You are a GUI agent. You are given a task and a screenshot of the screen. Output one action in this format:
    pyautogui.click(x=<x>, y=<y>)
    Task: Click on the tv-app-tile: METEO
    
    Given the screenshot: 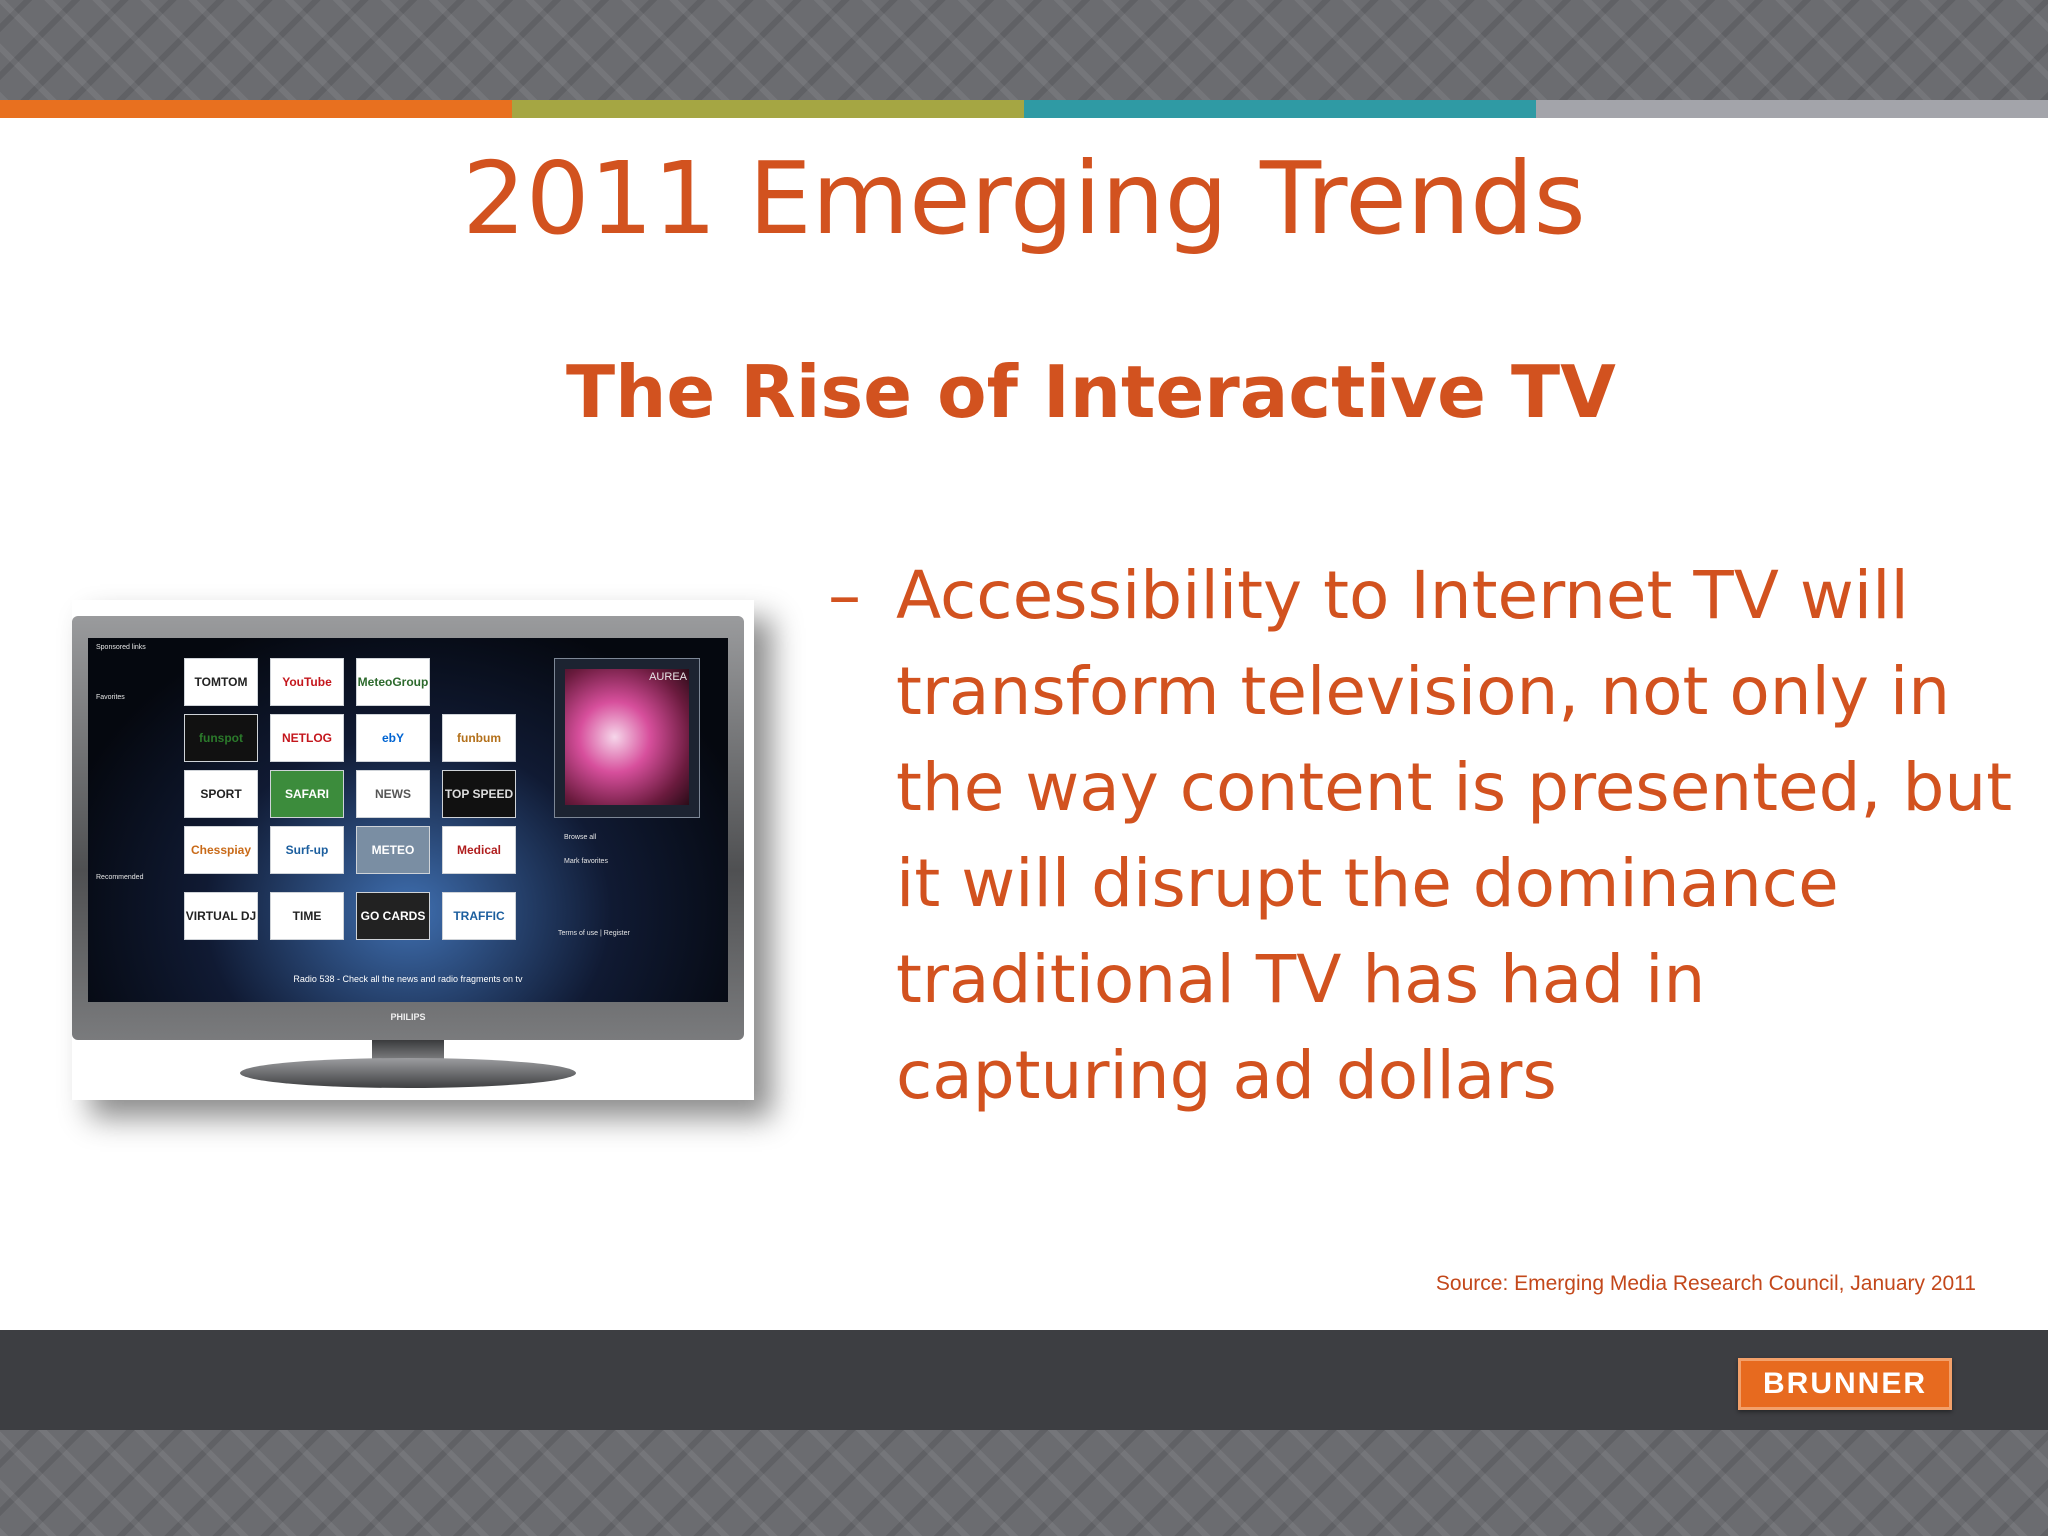 What is the action you would take?
    pyautogui.click(x=393, y=850)
    